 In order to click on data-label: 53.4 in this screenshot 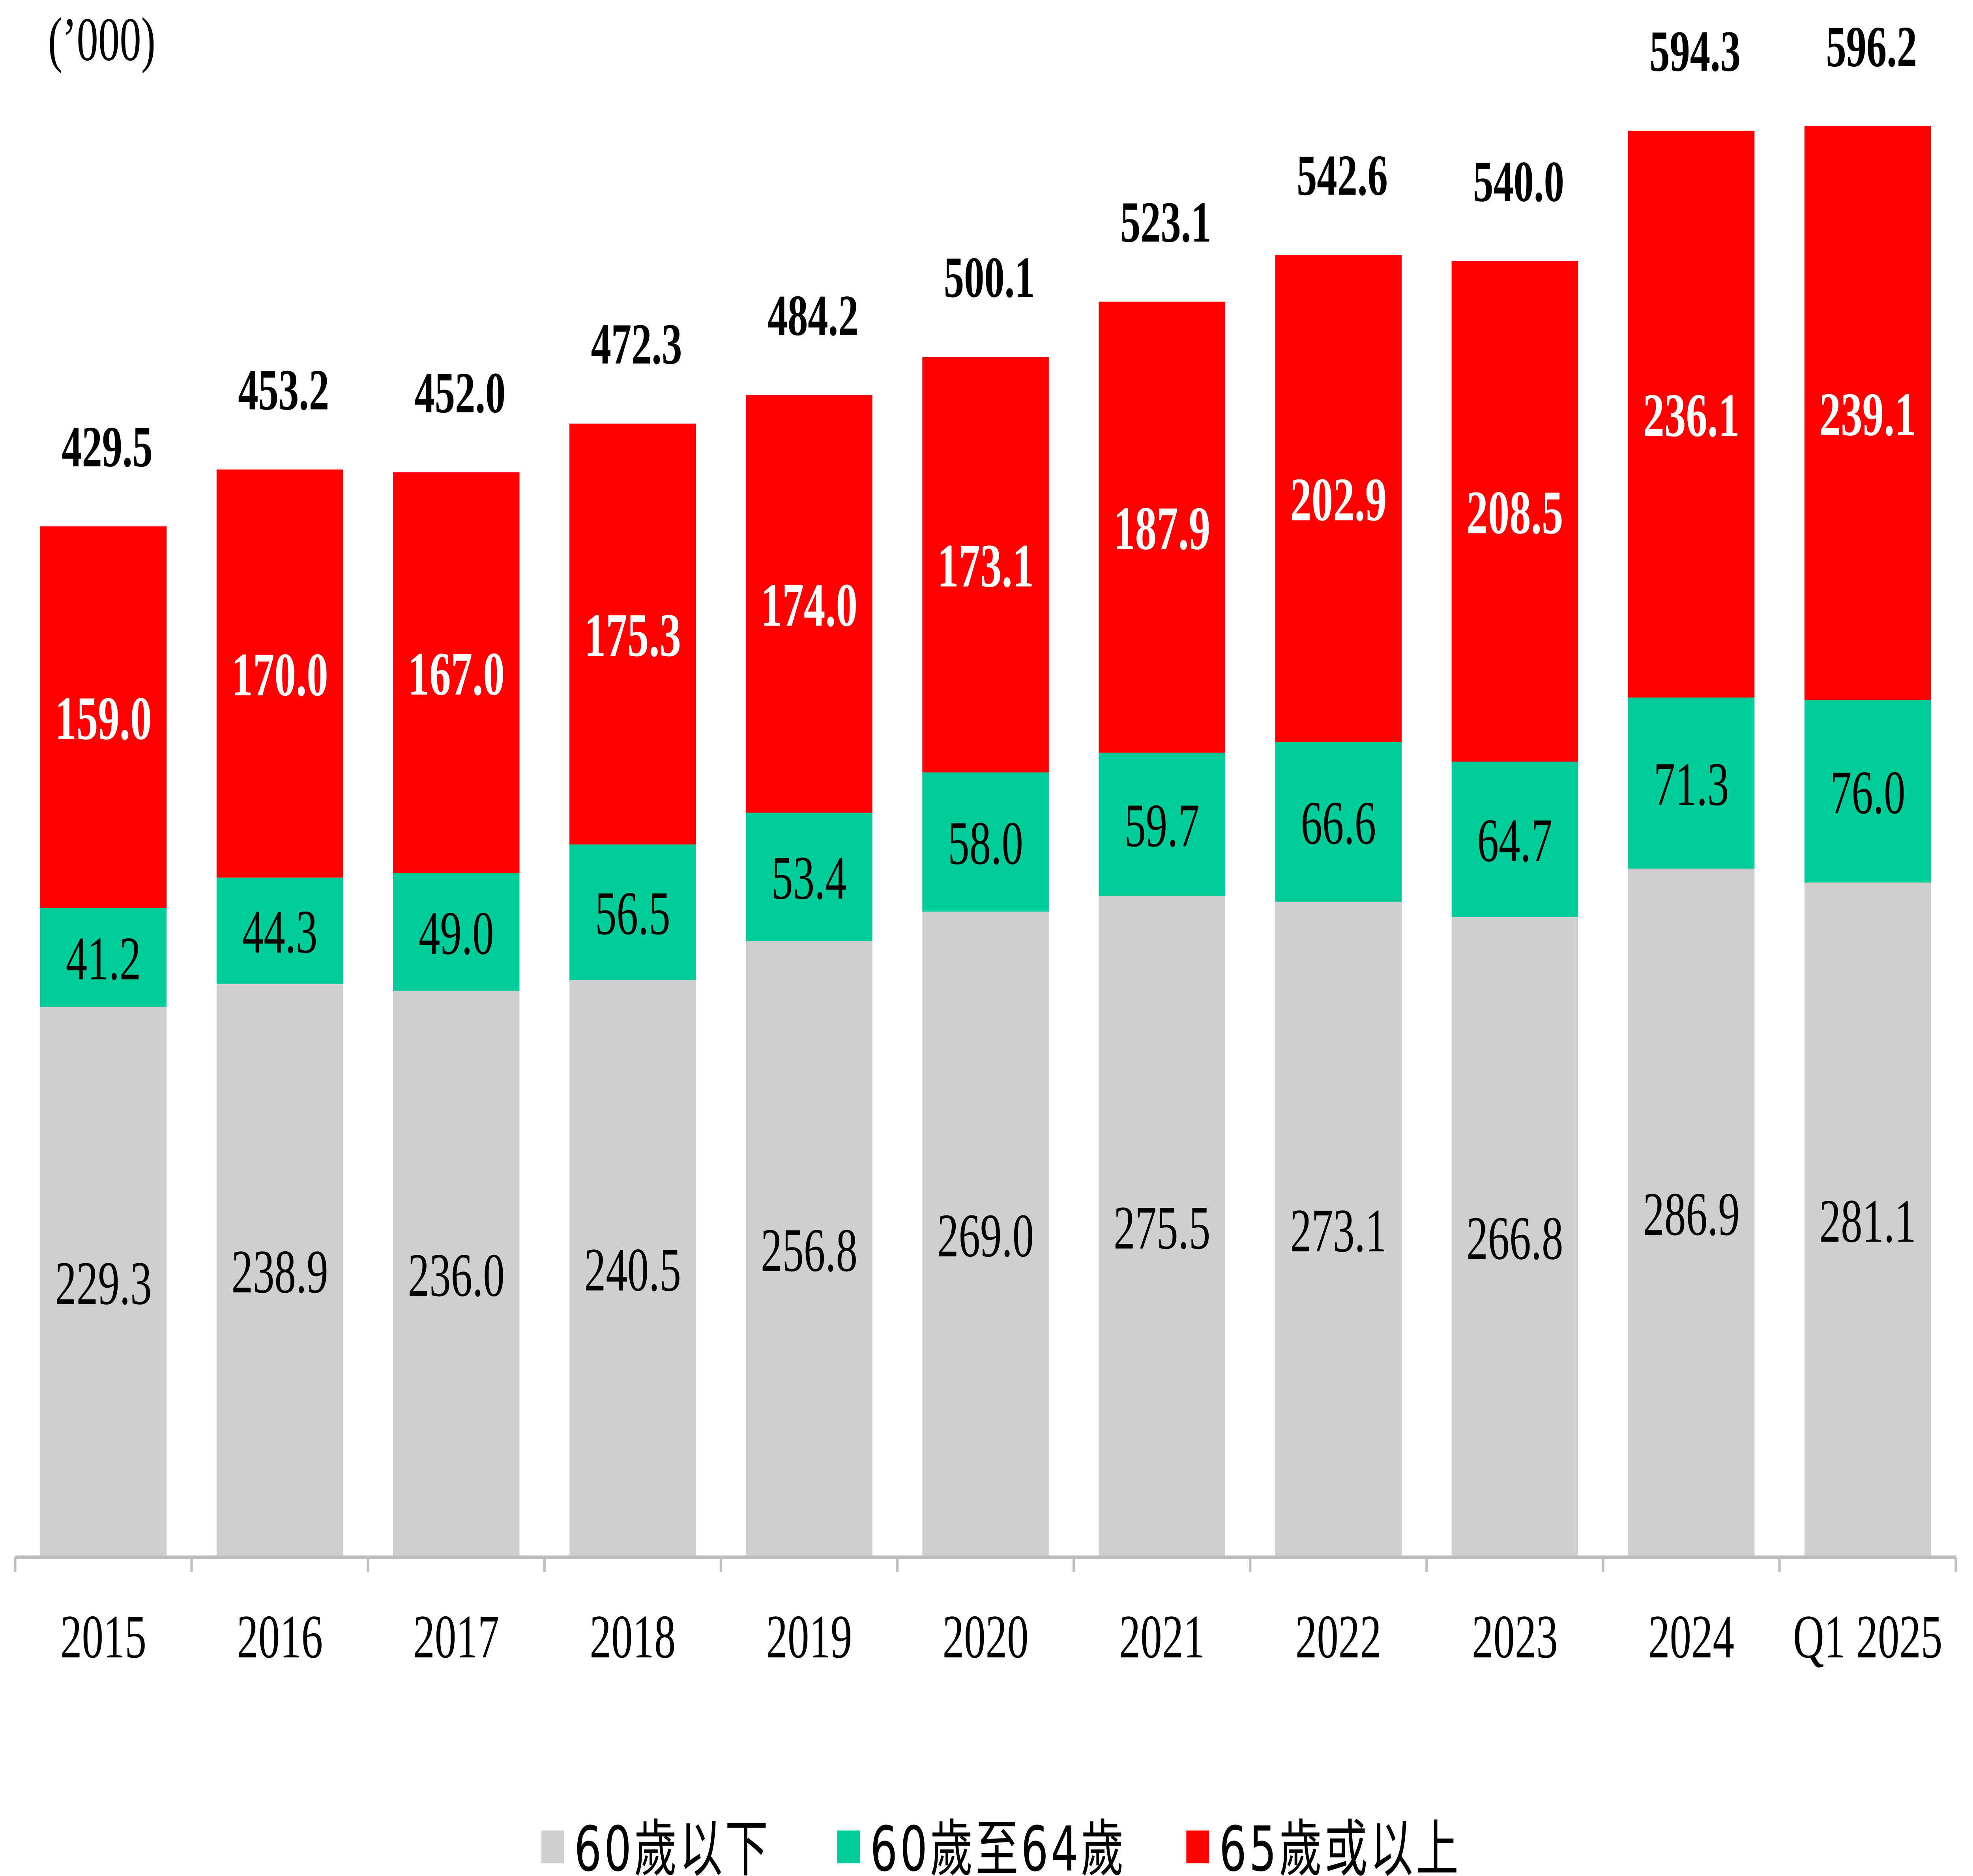, I will do `click(809, 878)`.